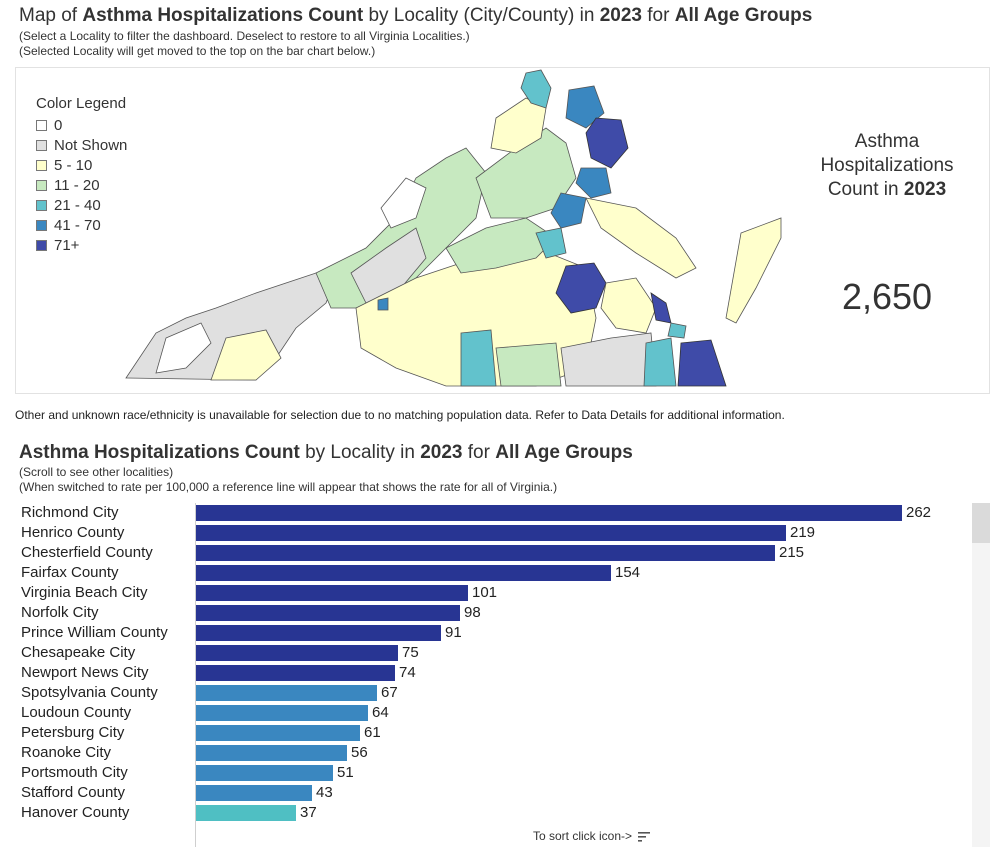 This screenshot has height=847, width=1007. Describe the element at coordinates (753, 270) in the screenshot. I see `map-locality-eastern-shore` at that location.